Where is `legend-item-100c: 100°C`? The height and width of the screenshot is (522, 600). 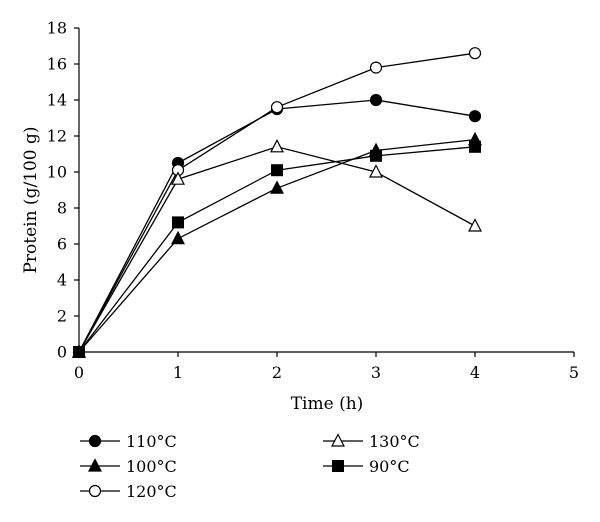
legend-item-100c: 100°C is located at coordinates (128, 466).